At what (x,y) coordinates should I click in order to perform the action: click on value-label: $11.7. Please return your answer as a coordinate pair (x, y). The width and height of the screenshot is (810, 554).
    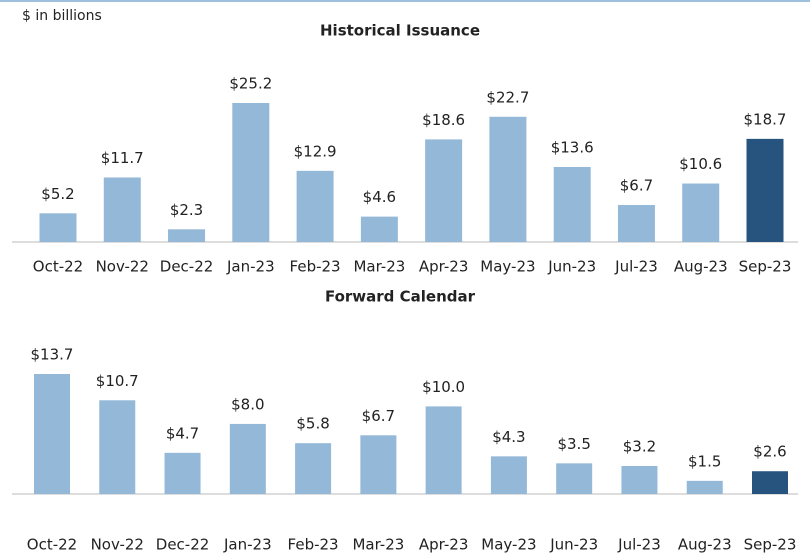
    Looking at the image, I should click on (122, 158).